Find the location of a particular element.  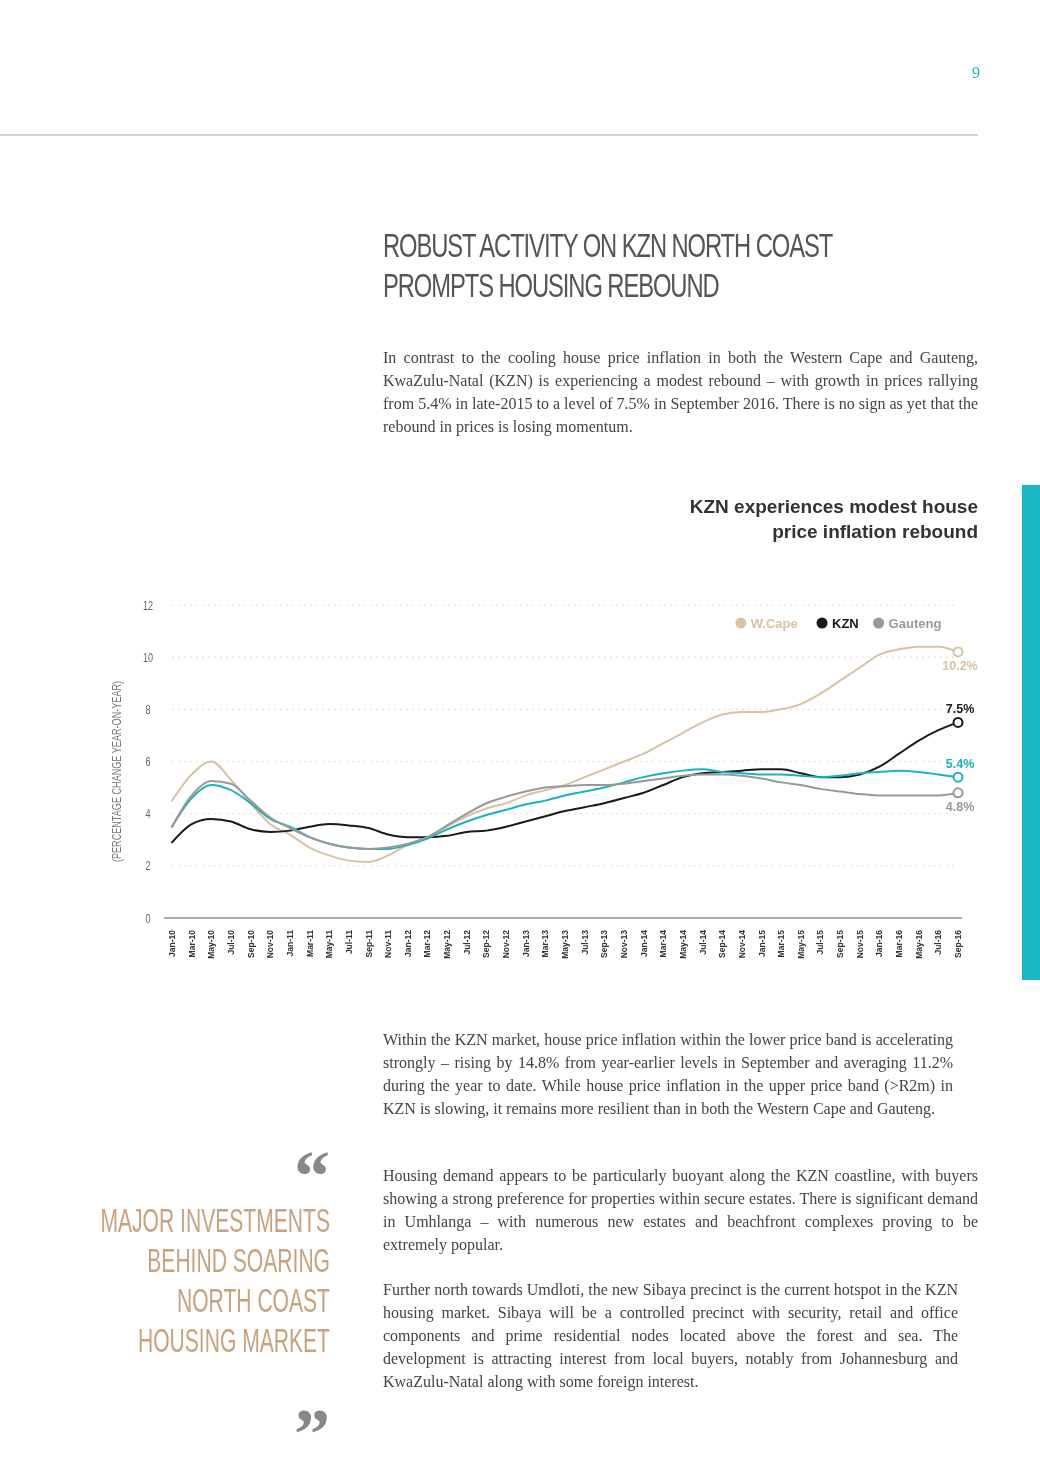

x-tick-label: Jul-13 is located at coordinates (584, 942).